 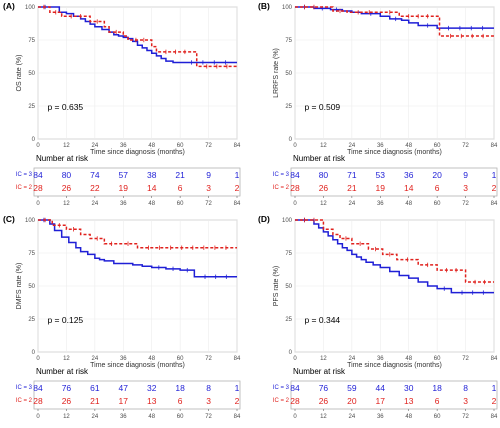 What do you see at coordinates (208, 175) in the screenshot?
I see `risk-count: 9` at bounding box center [208, 175].